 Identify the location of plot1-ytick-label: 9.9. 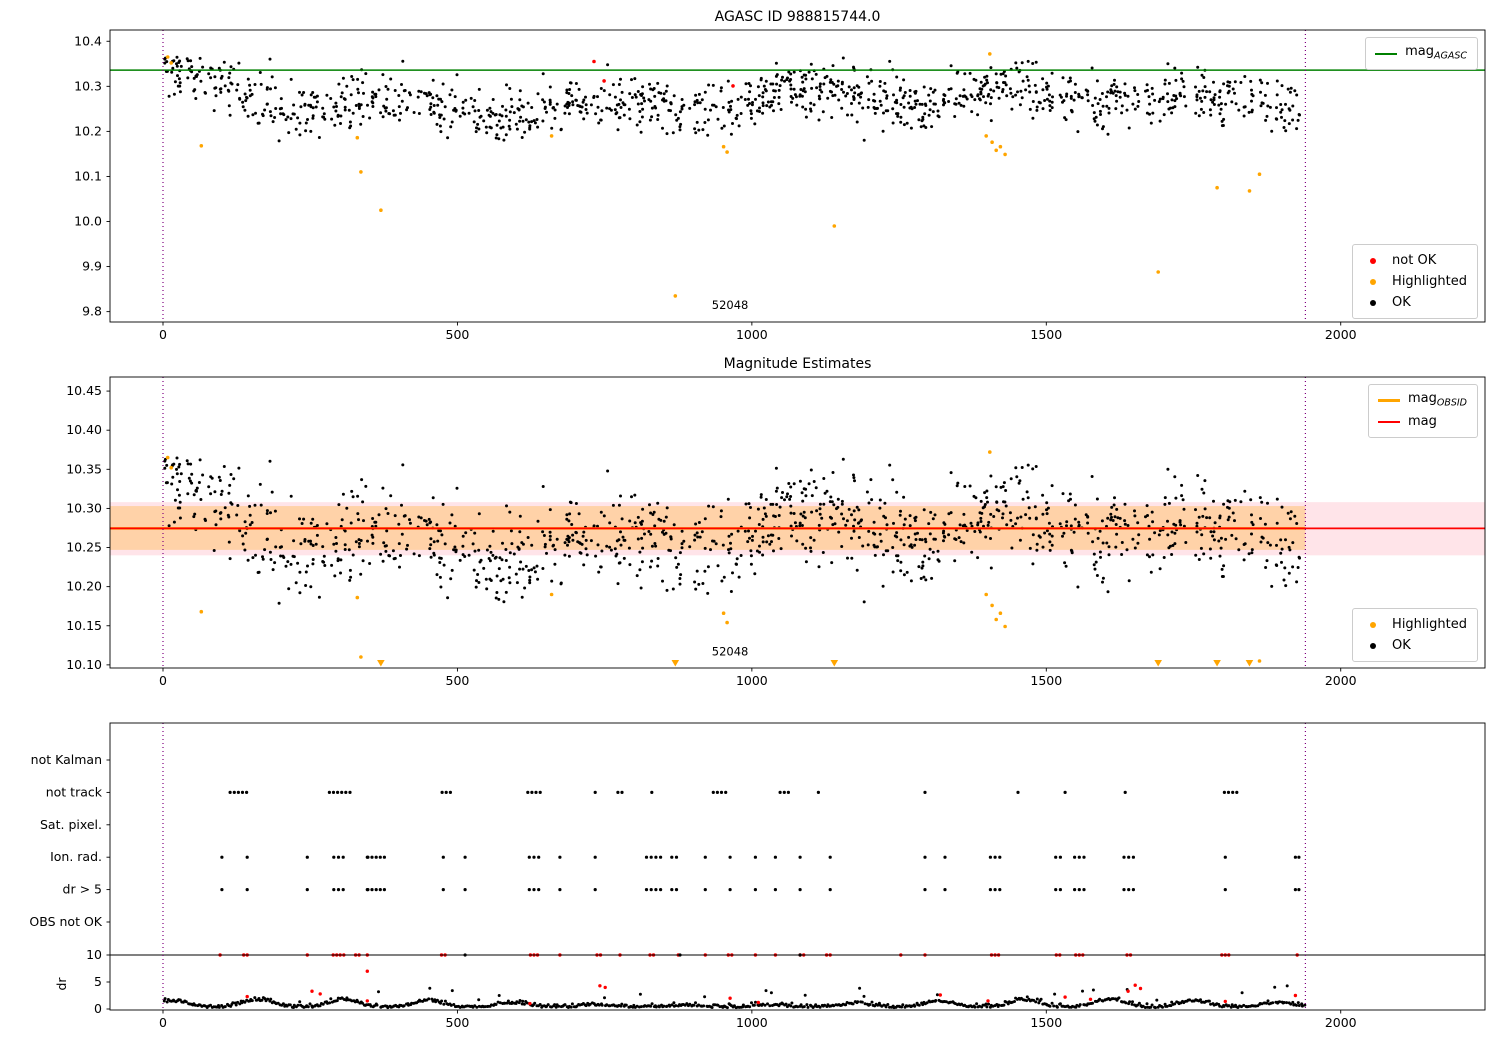
(92, 266).